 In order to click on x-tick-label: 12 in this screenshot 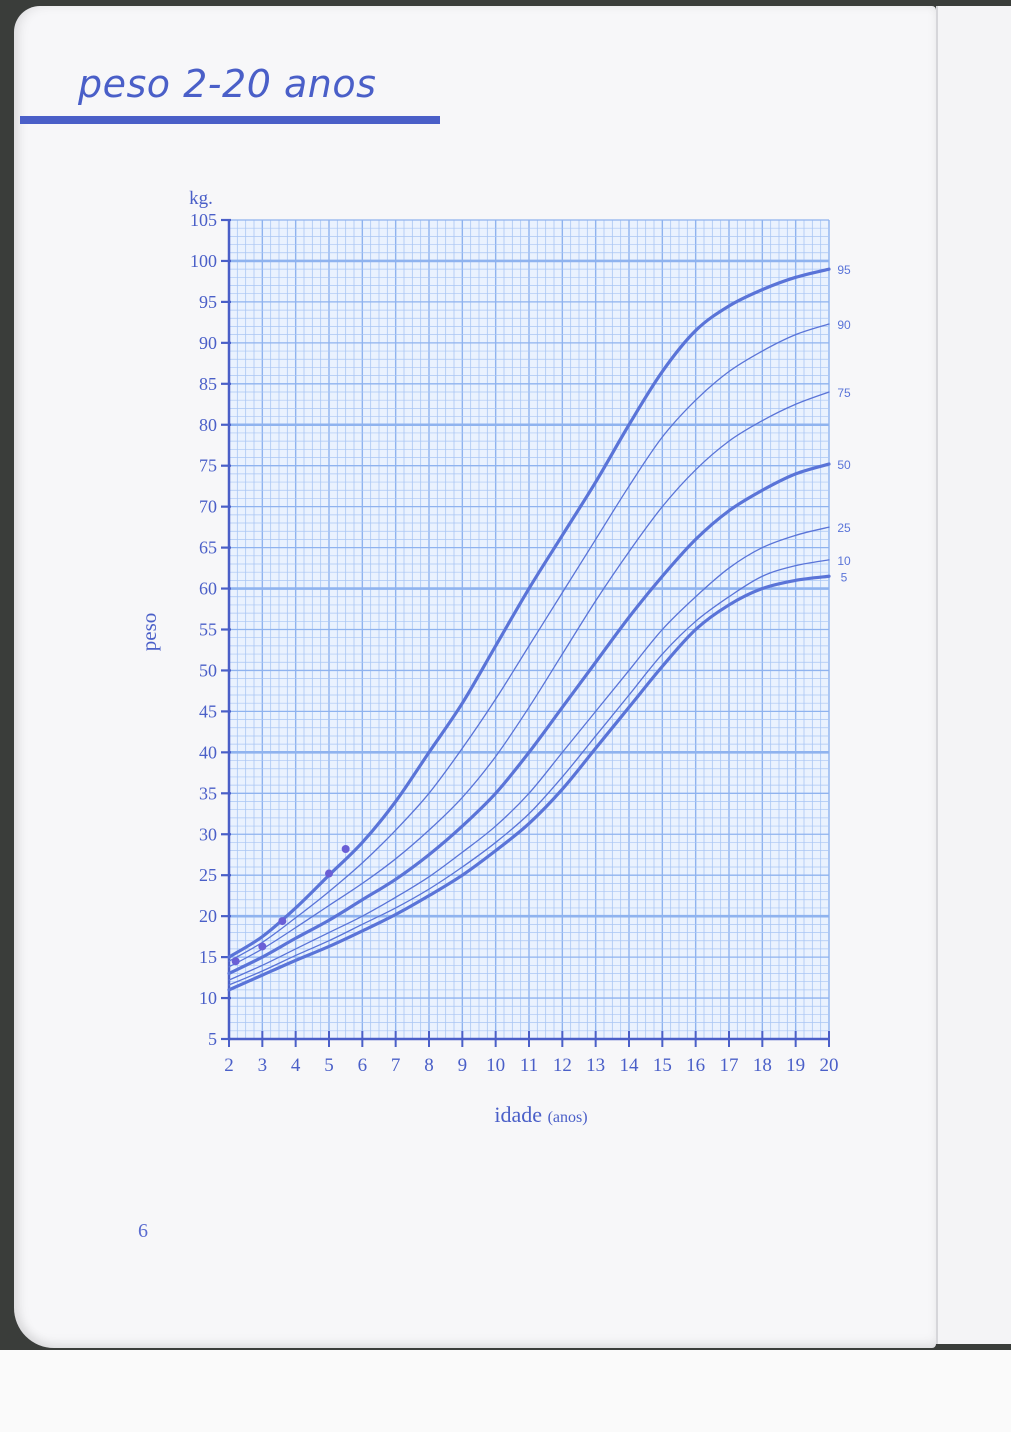, I will do `click(562, 1065)`.